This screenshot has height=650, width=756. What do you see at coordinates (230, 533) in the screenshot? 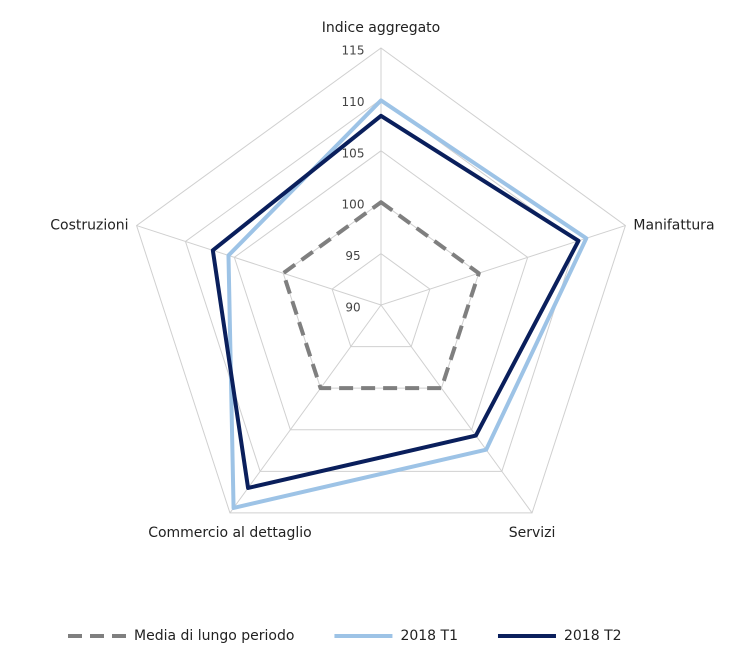
I see `category-label: Commercio al dettaglio` at bounding box center [230, 533].